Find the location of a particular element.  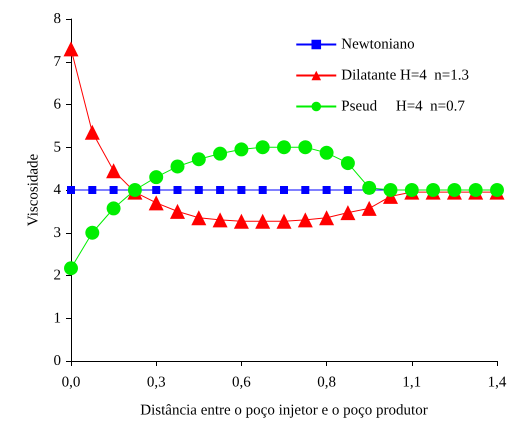

y-tick-label: 4 is located at coordinates (58, 190).